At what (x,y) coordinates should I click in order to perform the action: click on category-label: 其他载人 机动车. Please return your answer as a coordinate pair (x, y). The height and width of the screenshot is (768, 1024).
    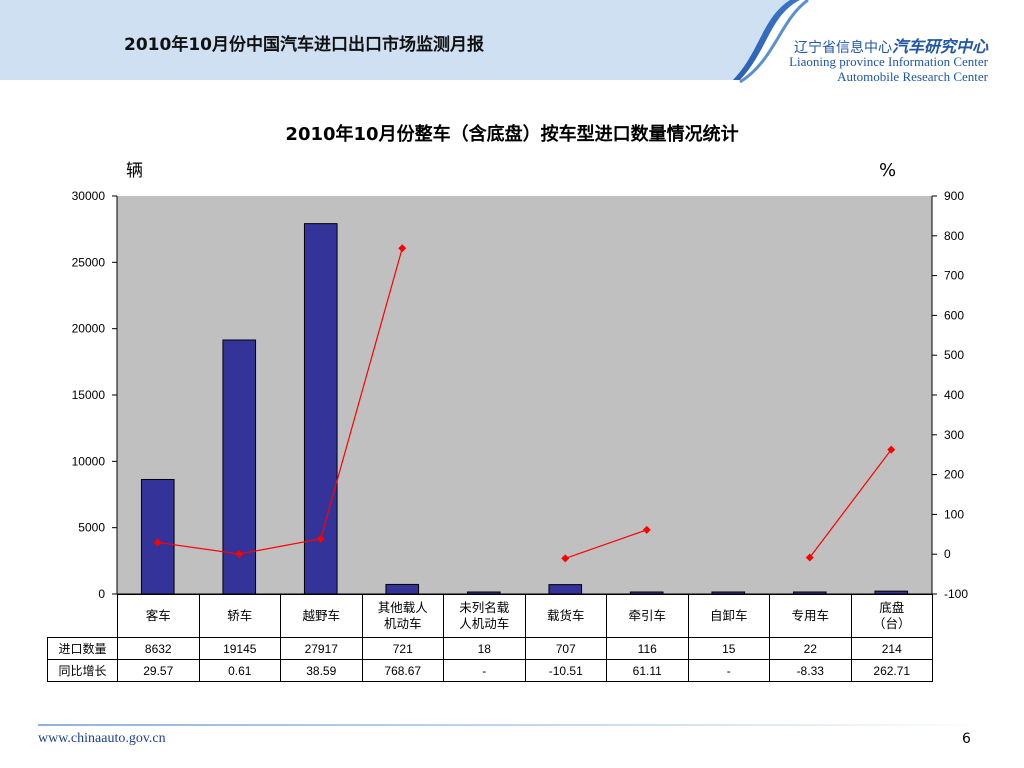
    Looking at the image, I should click on (402, 616).